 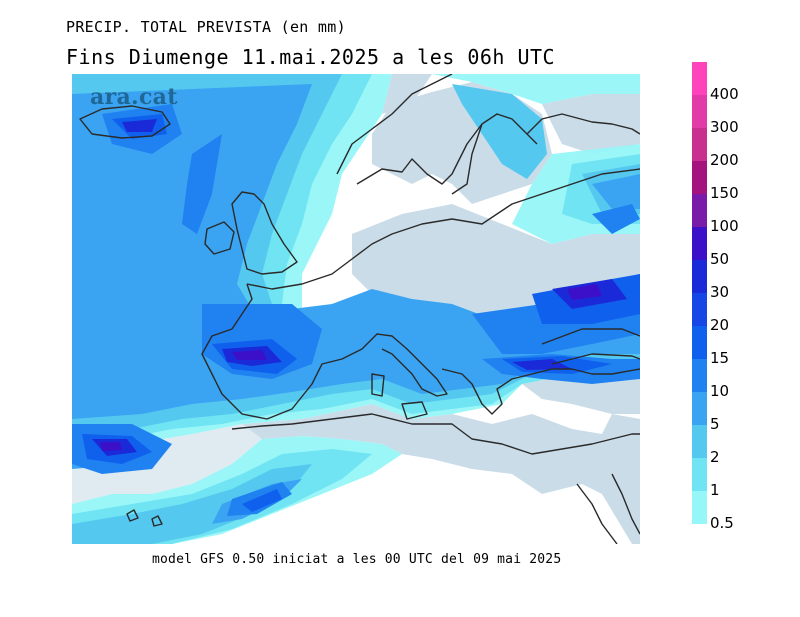 I want to click on legend-label: 5, so click(x=715, y=424).